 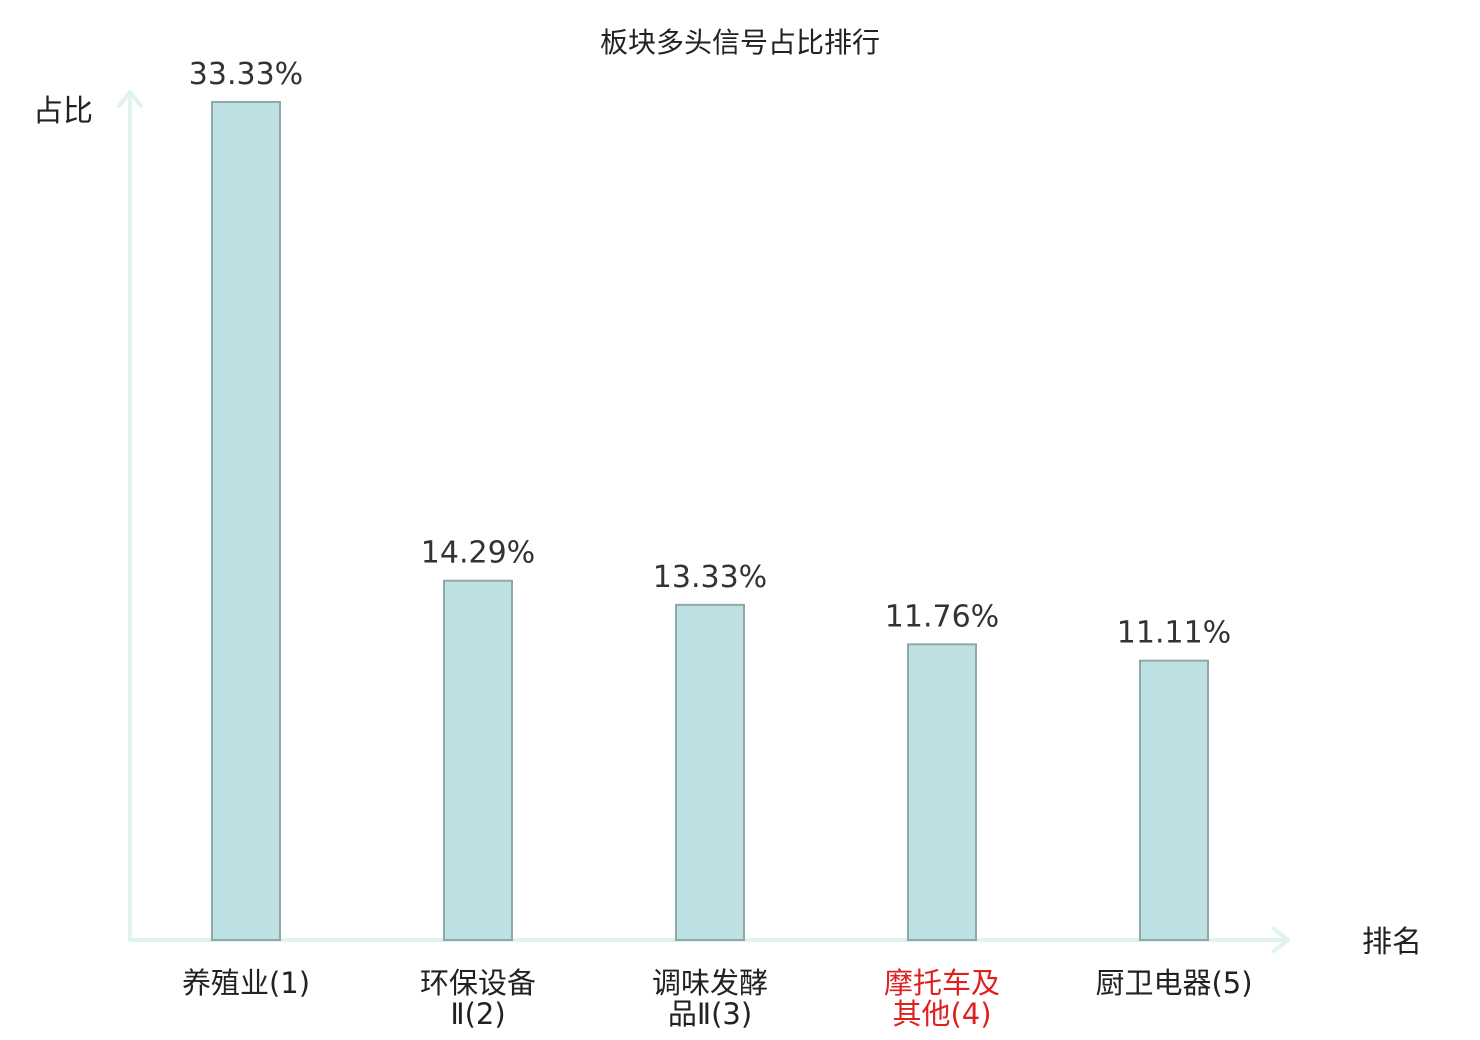 I want to click on category-label-line: 养殖业(1), so click(x=246, y=983).